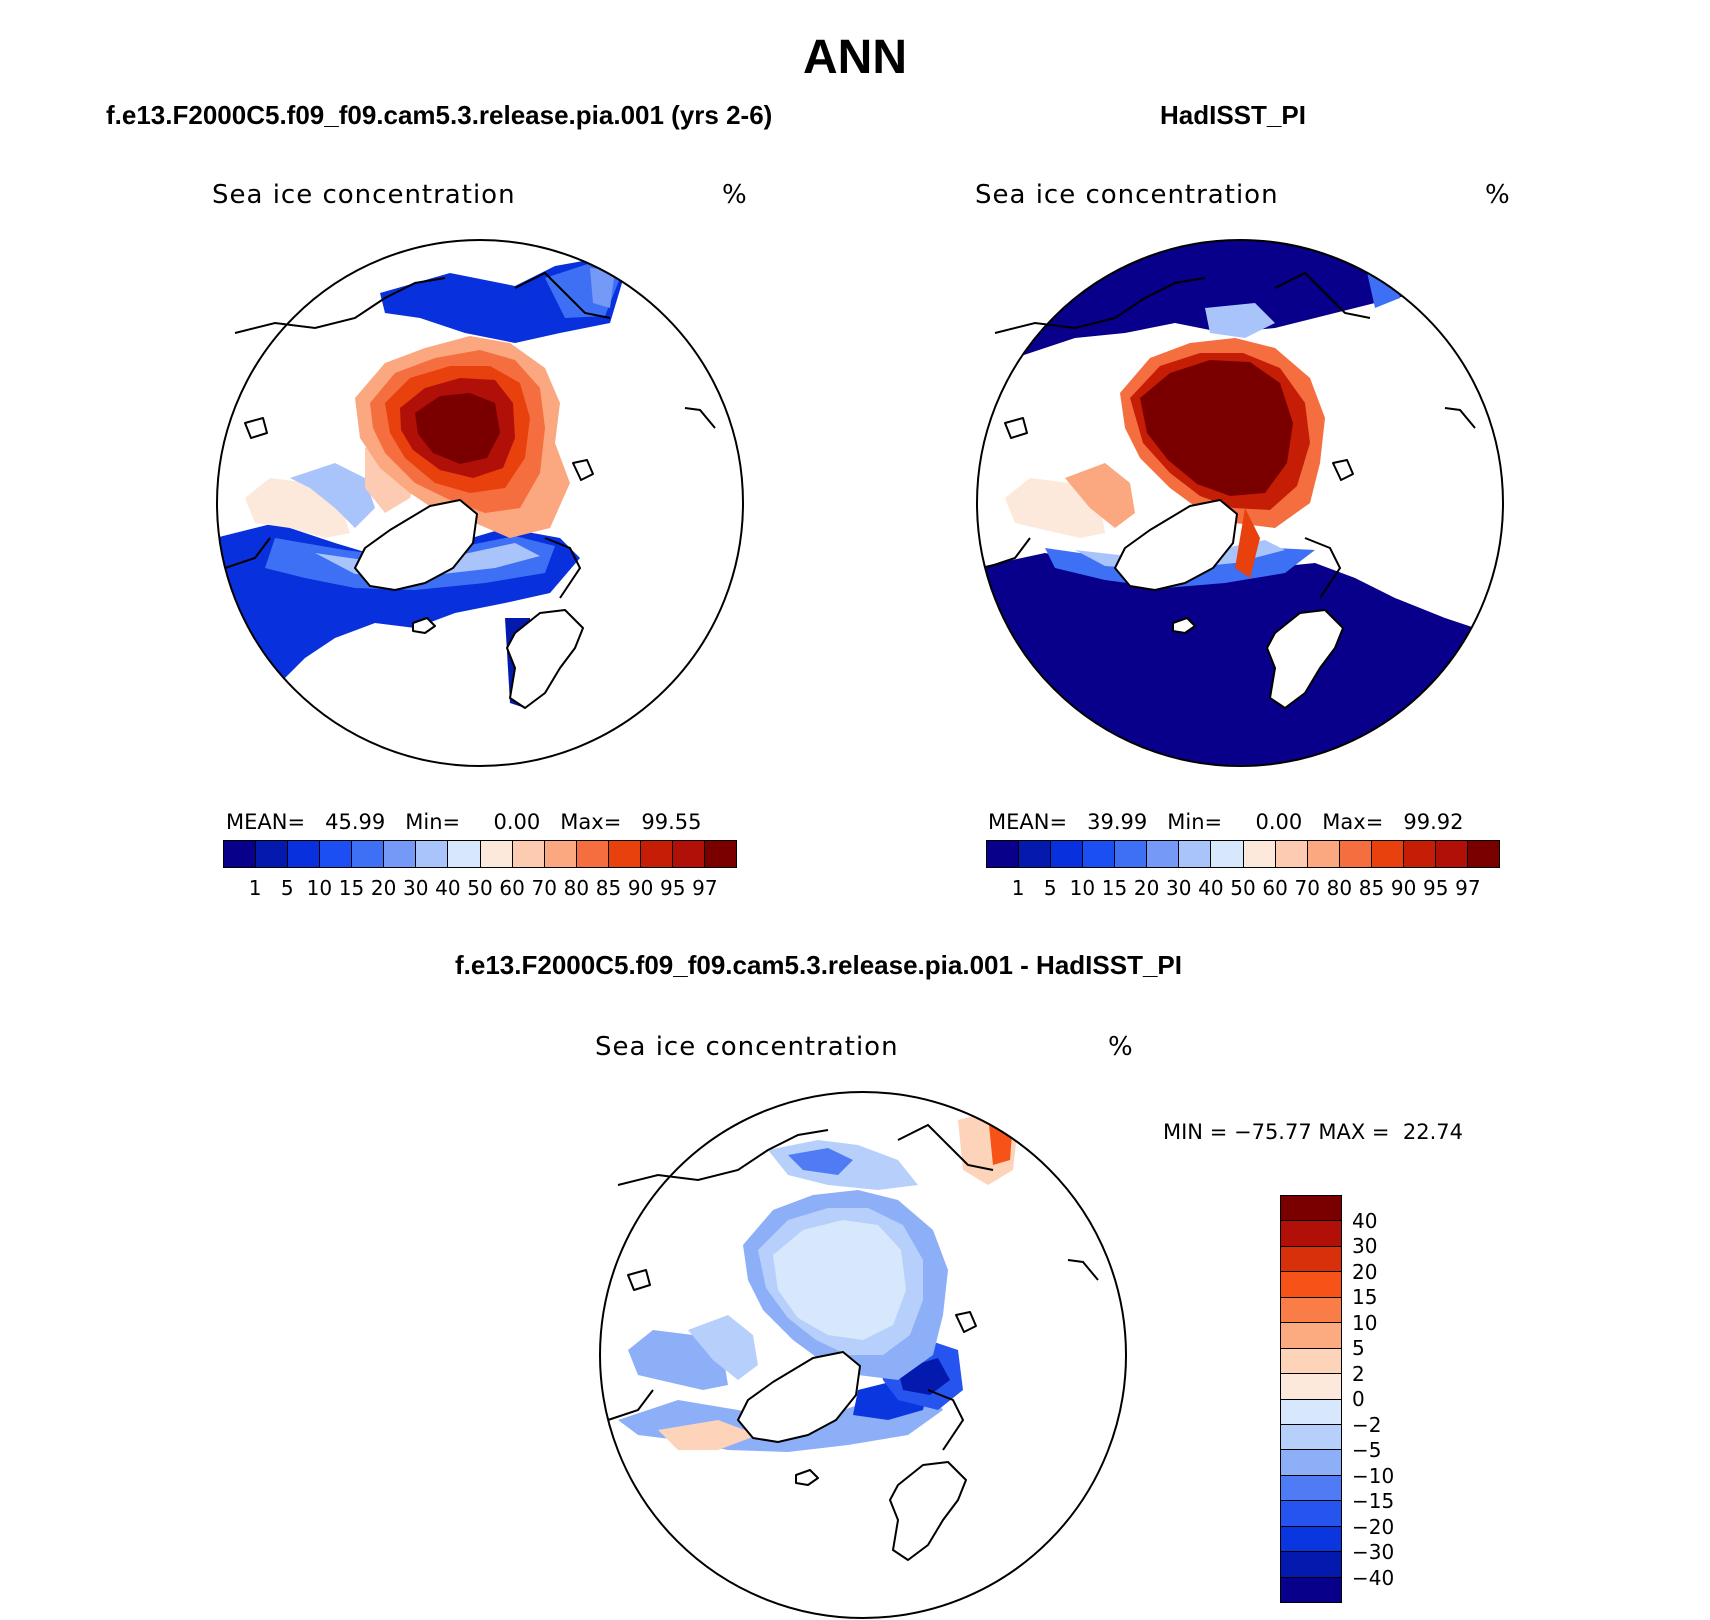 The height and width of the screenshot is (1620, 1710). Describe the element at coordinates (287, 888) in the screenshot. I see `panel1-colorbar-tick: 5` at that location.